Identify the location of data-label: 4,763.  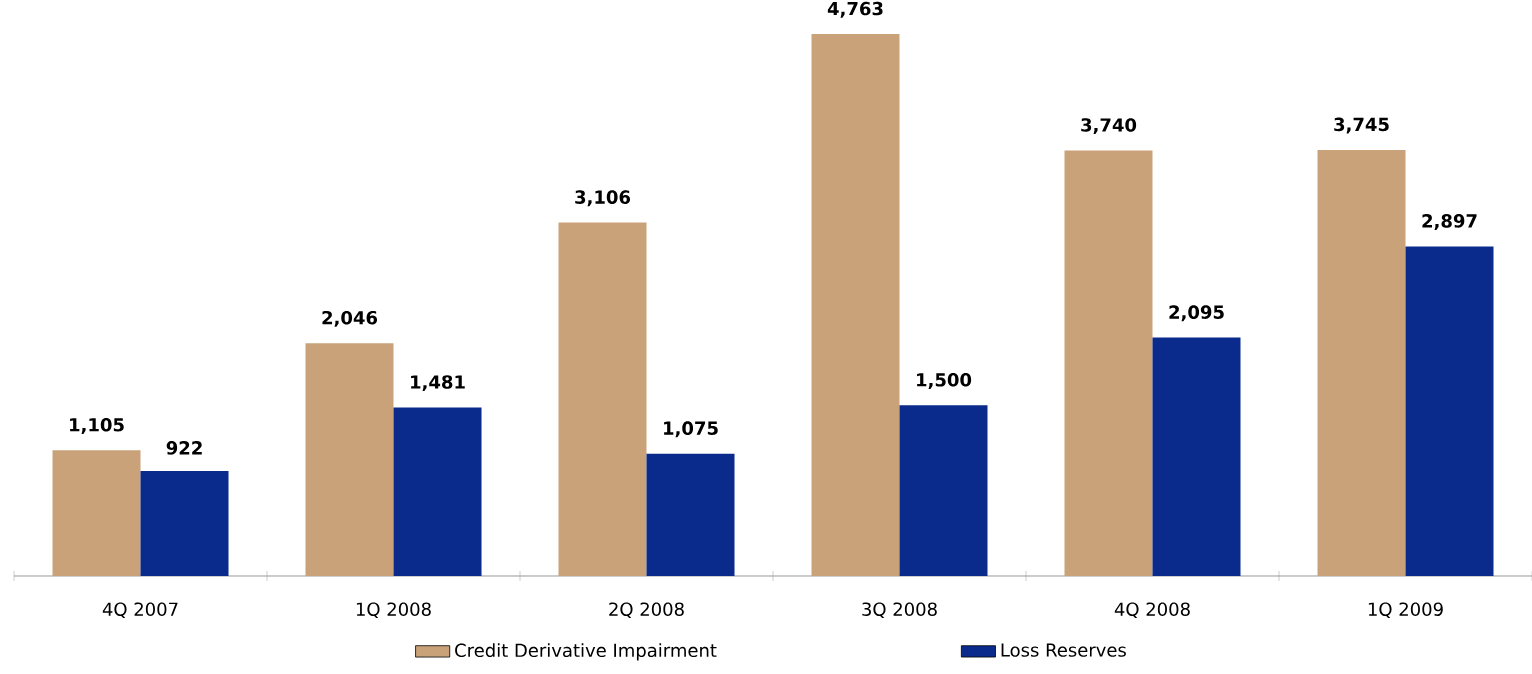
(855, 9).